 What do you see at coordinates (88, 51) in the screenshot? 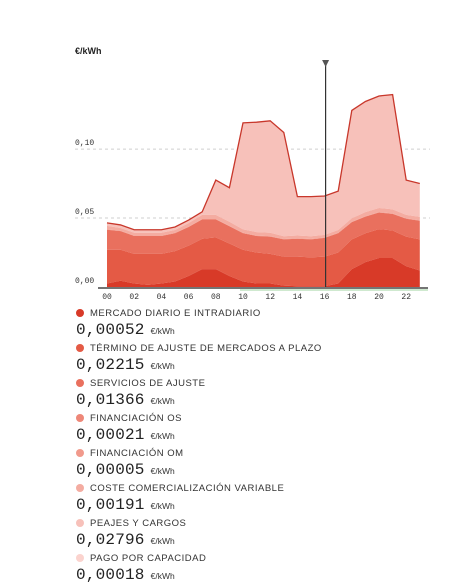
I see `unit-label: €/kWh` at bounding box center [88, 51].